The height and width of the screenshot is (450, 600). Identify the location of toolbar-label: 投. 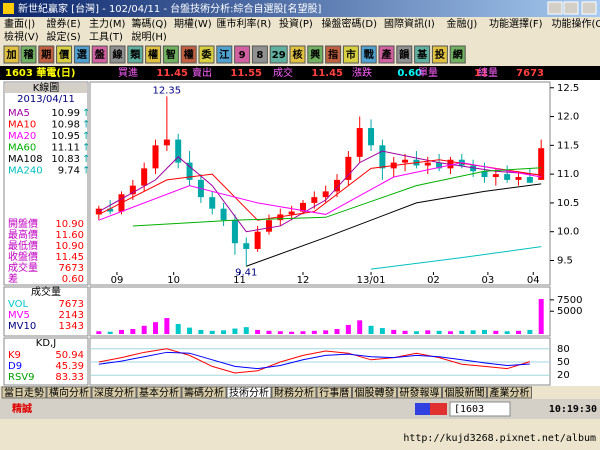
(440, 54).